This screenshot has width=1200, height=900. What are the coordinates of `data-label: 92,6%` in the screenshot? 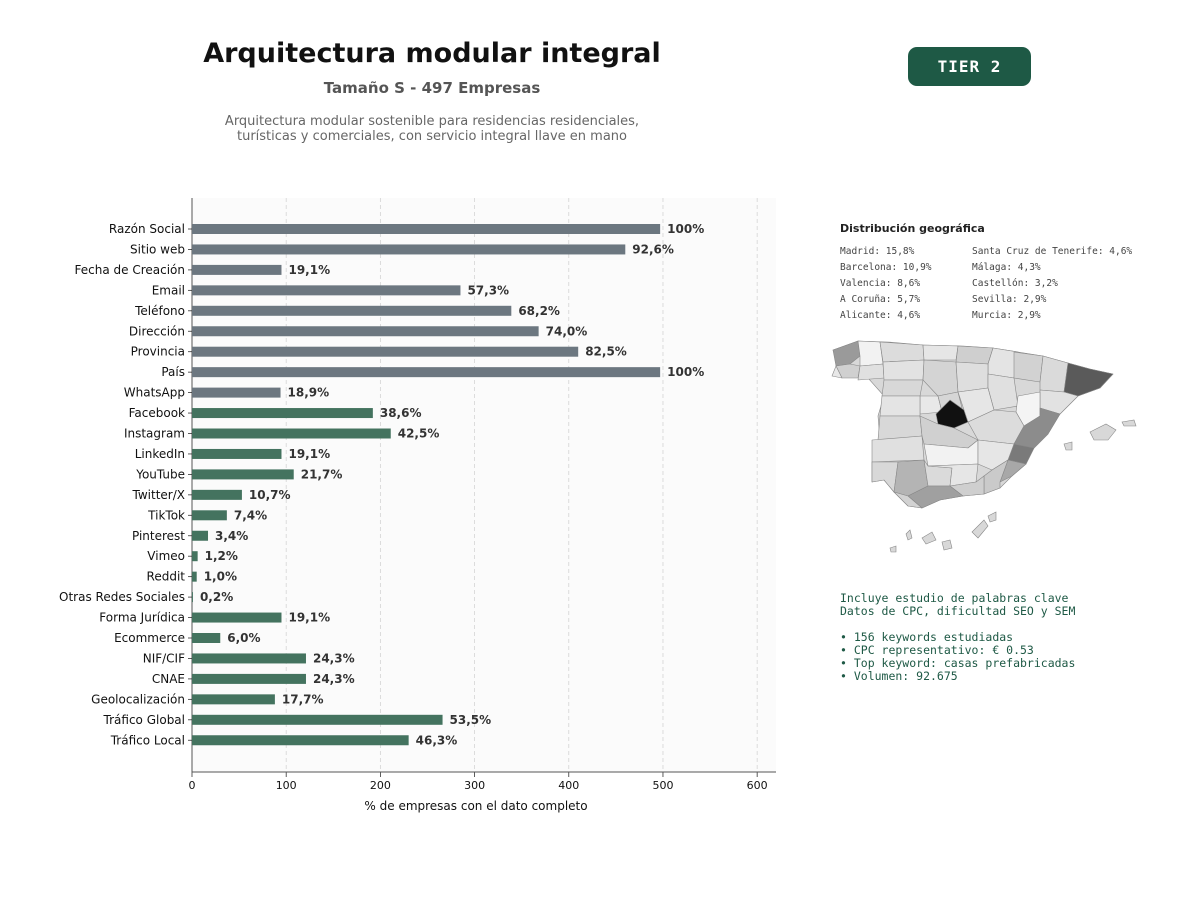 It's located at (653, 249).